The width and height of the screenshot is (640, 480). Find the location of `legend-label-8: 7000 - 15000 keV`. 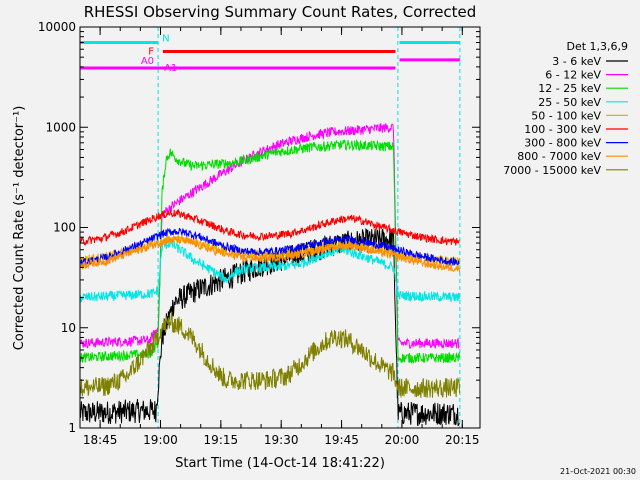

legend-label-8: 7000 - 15000 keV is located at coordinates (552, 170).